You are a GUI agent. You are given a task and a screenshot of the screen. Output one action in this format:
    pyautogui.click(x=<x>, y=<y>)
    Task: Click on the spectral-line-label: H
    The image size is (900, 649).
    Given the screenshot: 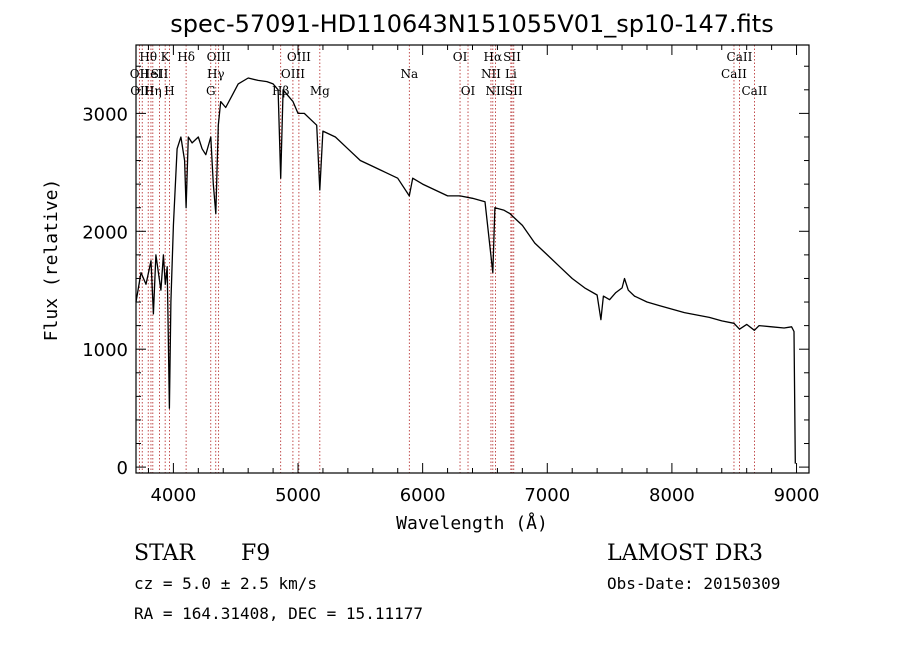 What is the action you would take?
    pyautogui.click(x=169, y=91)
    